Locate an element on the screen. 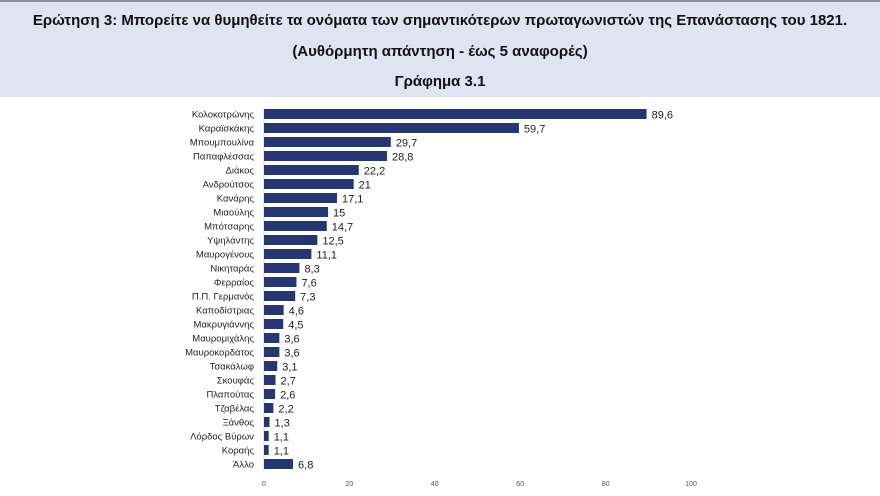  value-label: 22,2 is located at coordinates (374, 172).